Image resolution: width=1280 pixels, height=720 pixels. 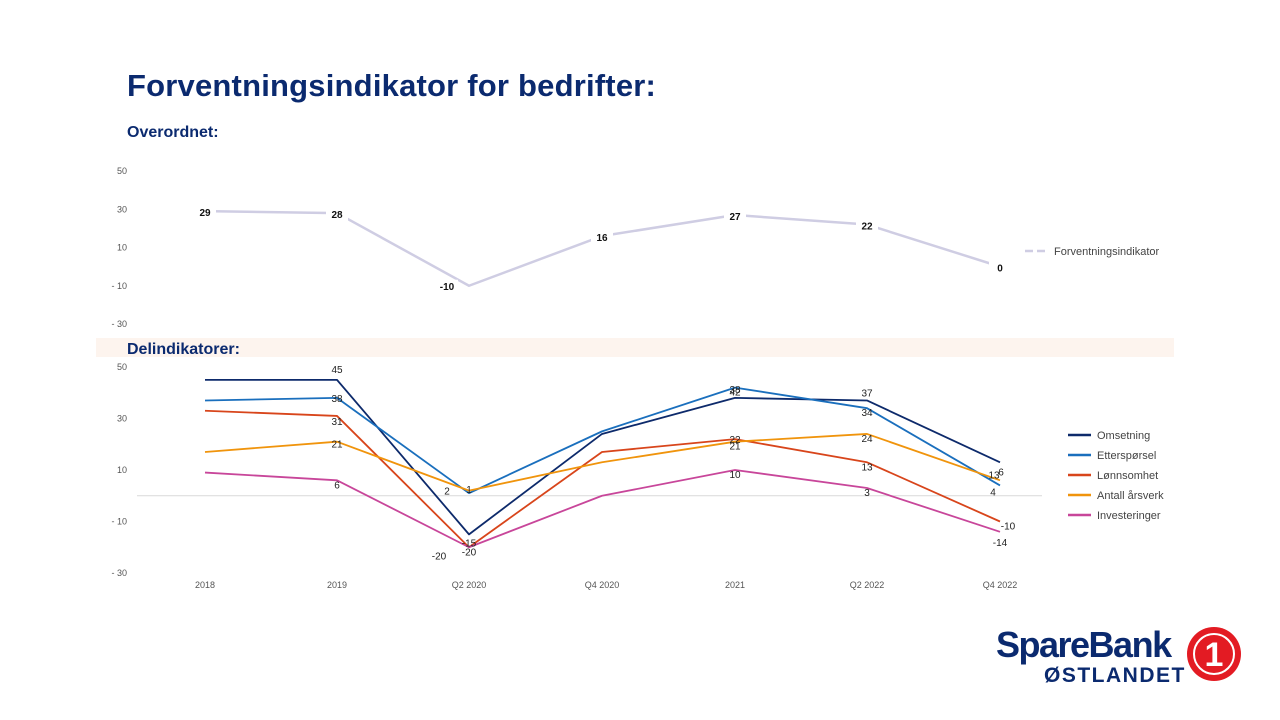 What do you see at coordinates (1130, 496) in the screenshot?
I see `legend-label: Antall årsverk` at bounding box center [1130, 496].